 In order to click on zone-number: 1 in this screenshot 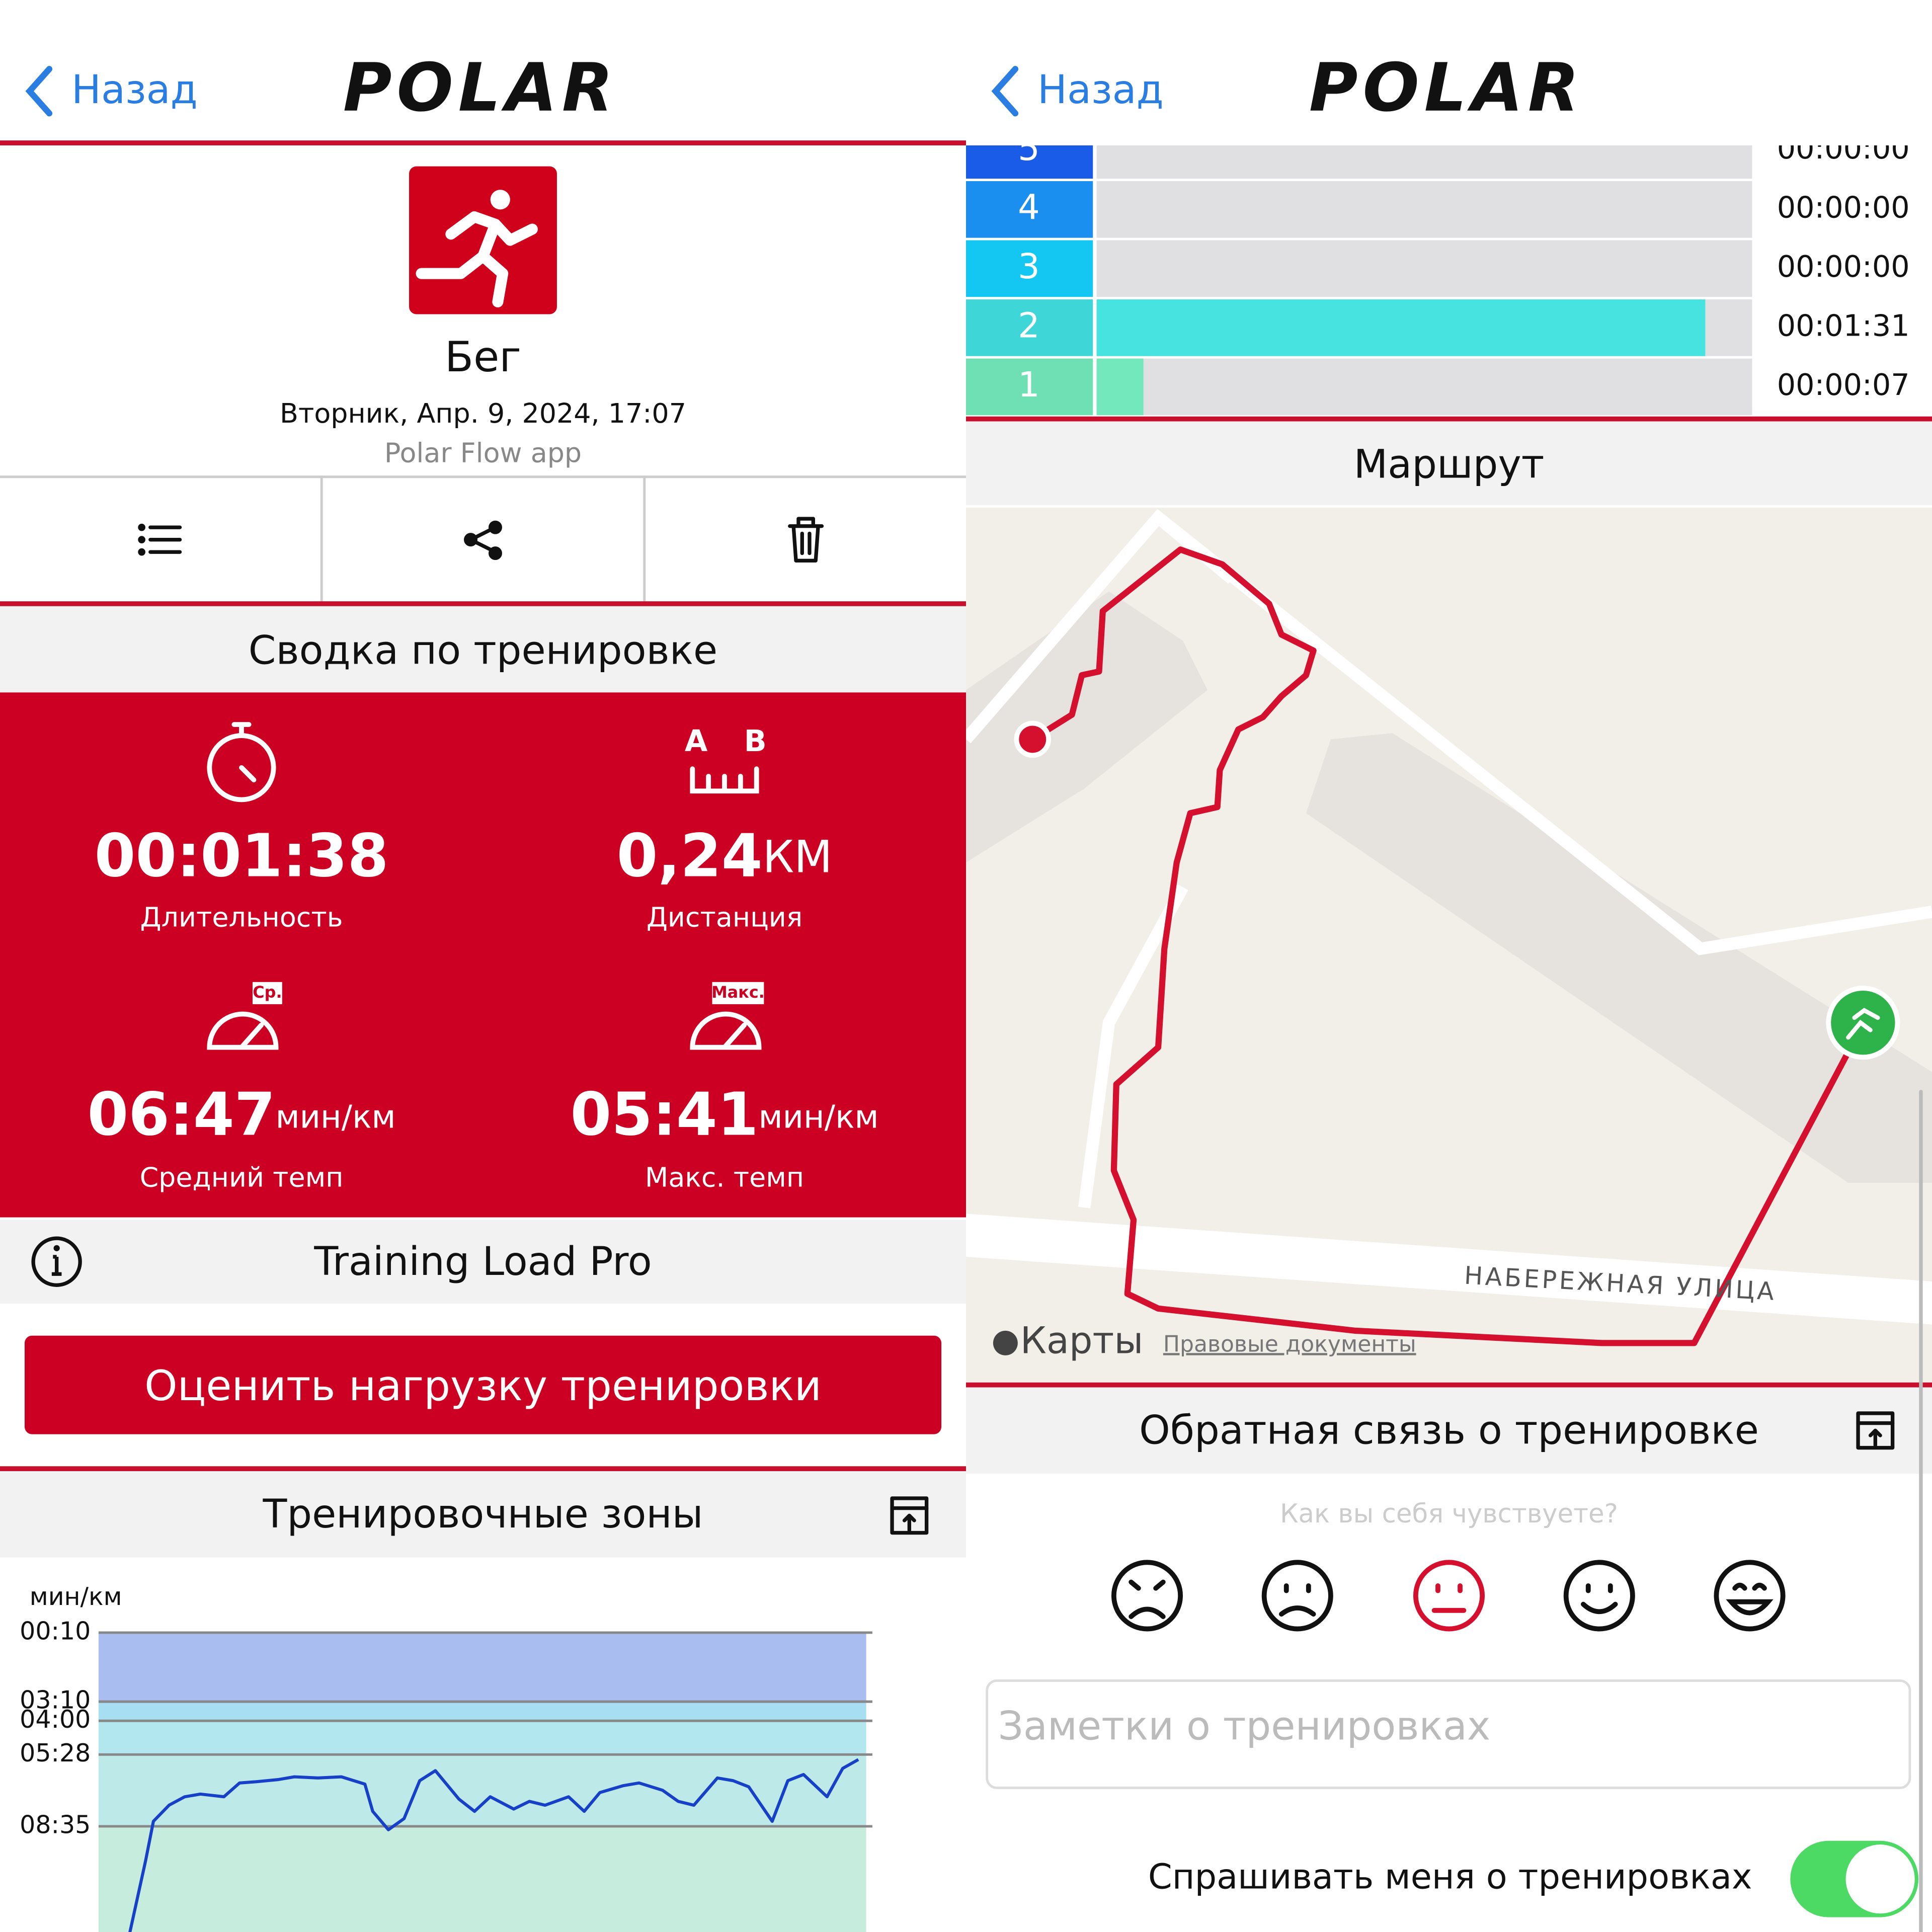, I will do `click(1029, 385)`.